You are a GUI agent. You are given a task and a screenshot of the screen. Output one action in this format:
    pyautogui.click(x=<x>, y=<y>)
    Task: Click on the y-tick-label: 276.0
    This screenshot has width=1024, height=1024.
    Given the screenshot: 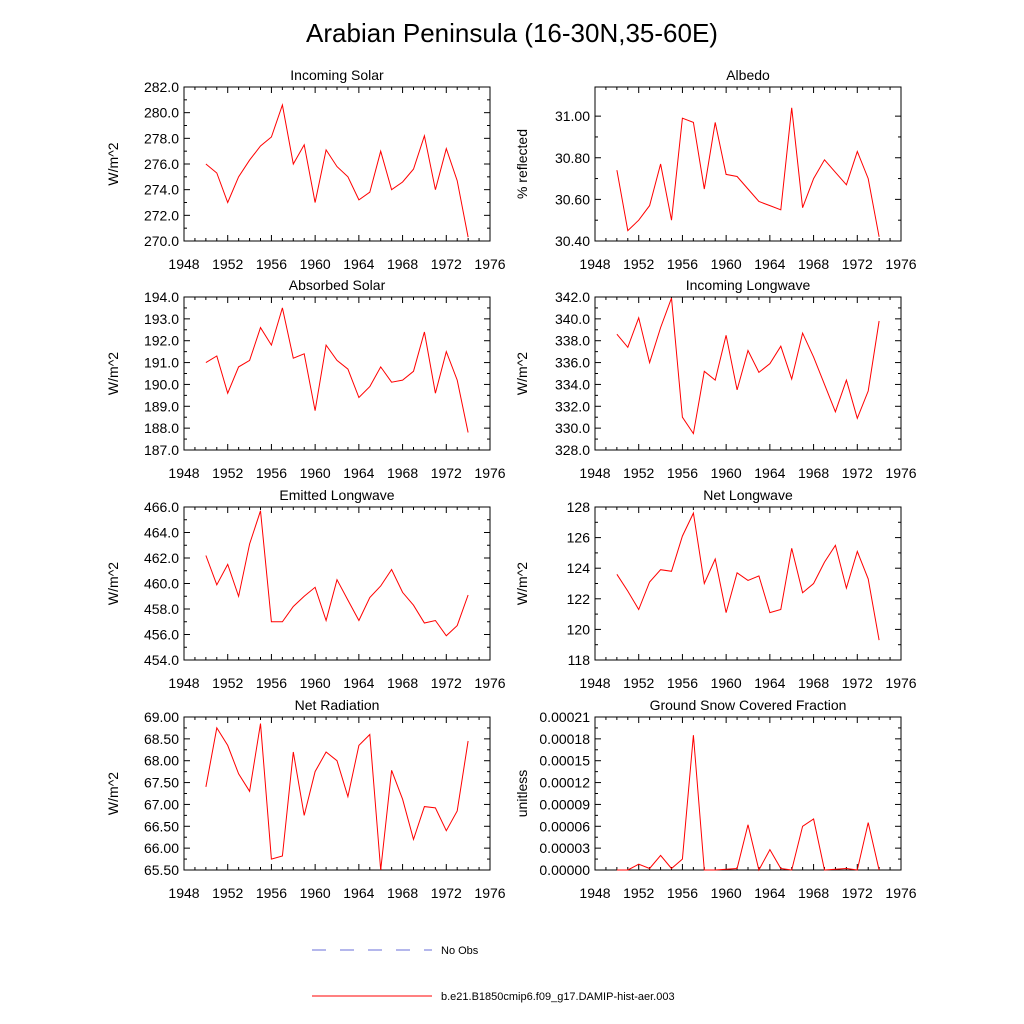 What is the action you would take?
    pyautogui.click(x=161, y=164)
    